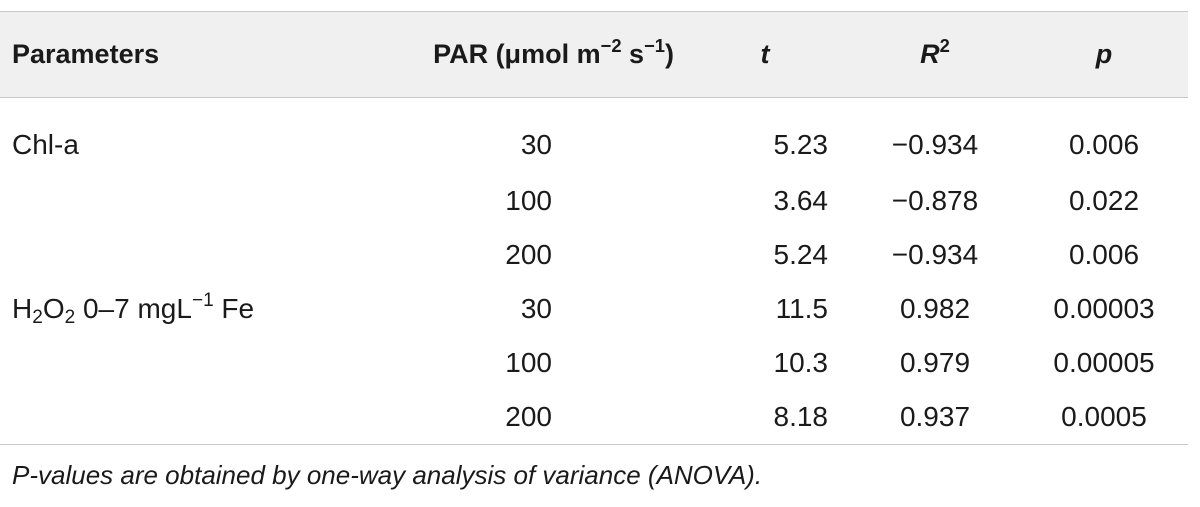 This screenshot has height=507, width=1200. Describe the element at coordinates (801, 362) in the screenshot. I see `cell-t: 10.3` at that location.